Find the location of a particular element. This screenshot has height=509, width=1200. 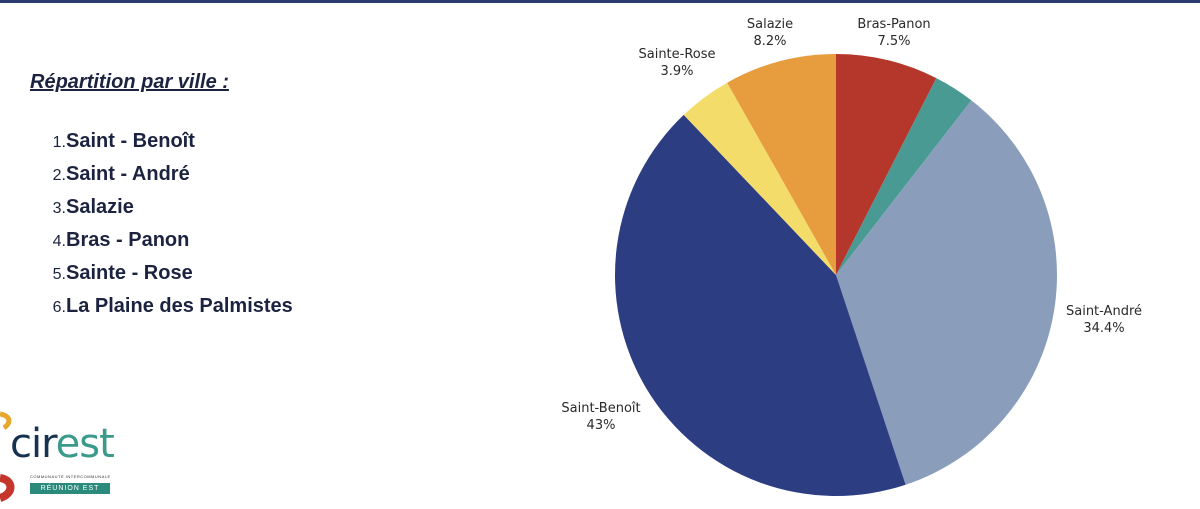

logo-name-part: cir is located at coordinates (33, 444).